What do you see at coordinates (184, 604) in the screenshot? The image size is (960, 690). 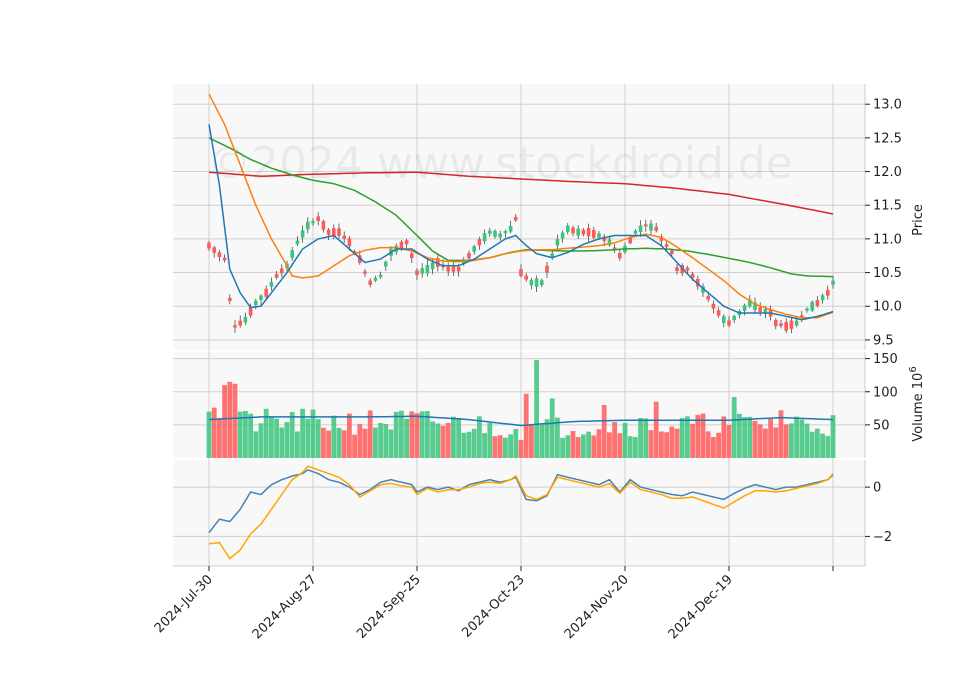 I see `x-tick-label: 2024-Jul-30` at bounding box center [184, 604].